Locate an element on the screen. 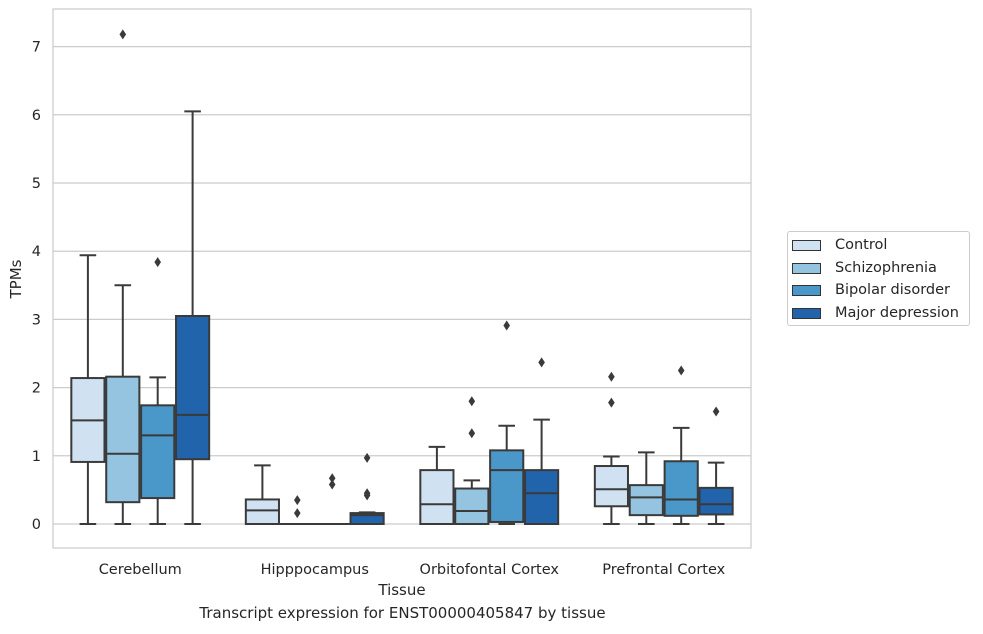  legend-item-schizophrenia: Schizophrenia is located at coordinates (864, 268).